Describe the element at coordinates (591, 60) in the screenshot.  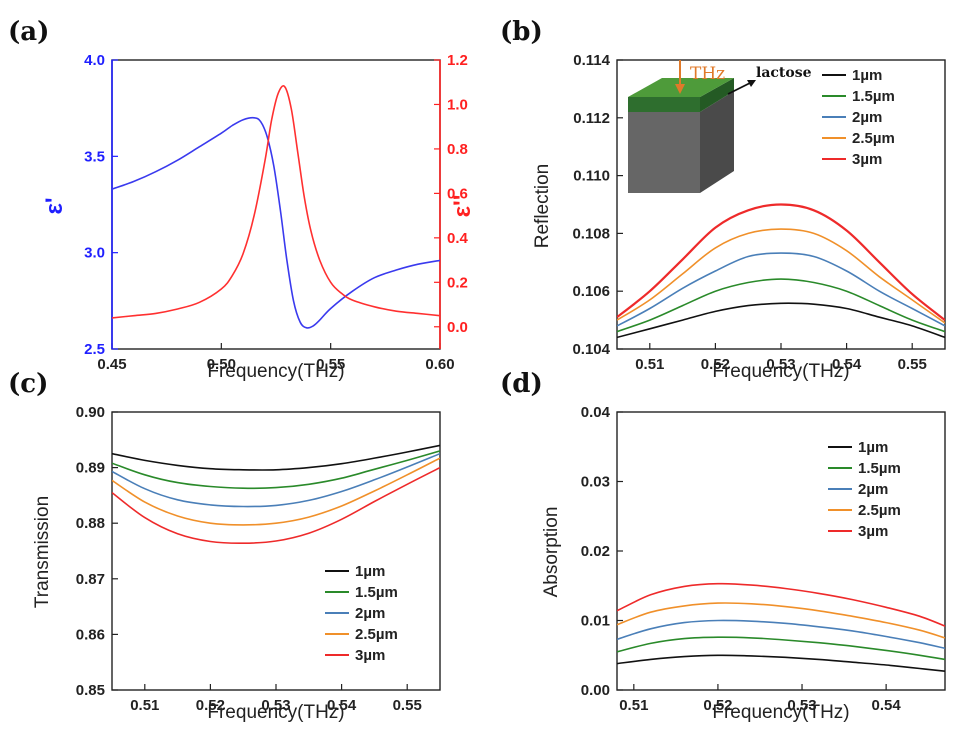
I see `y-tick-label: 0.114` at that location.